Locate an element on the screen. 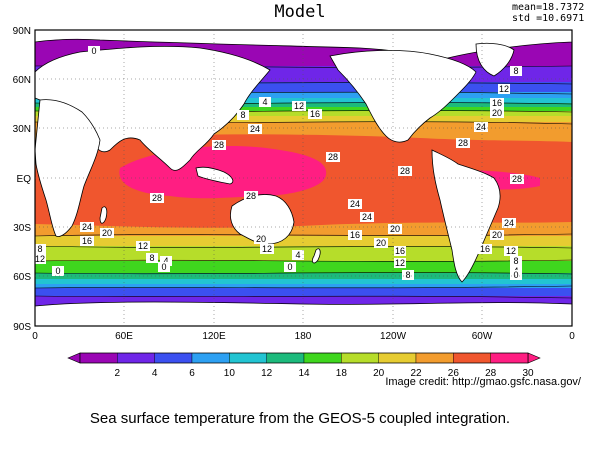  lat-tick: 60S is located at coordinates (22, 277).